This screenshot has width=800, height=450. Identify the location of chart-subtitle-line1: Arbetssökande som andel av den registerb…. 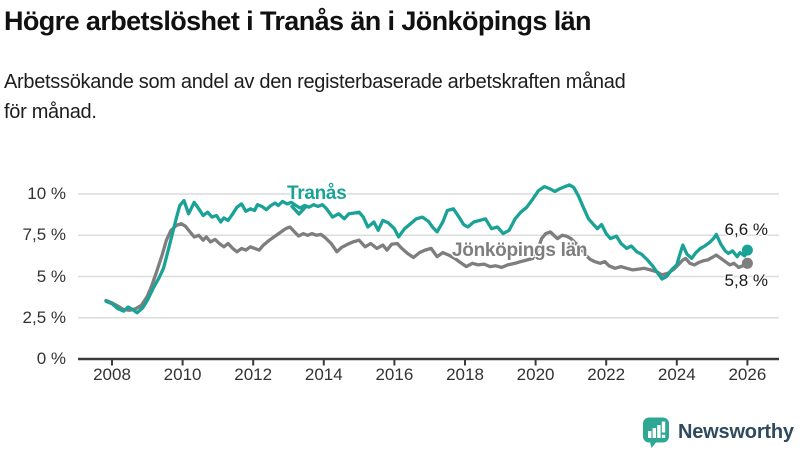
(315, 82).